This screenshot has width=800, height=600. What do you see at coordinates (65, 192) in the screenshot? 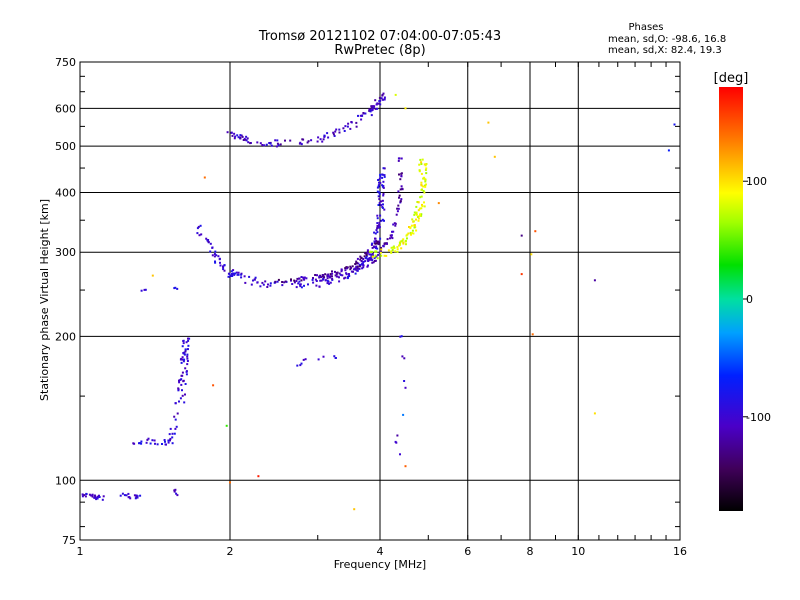
I see `y-tick-label: 400` at bounding box center [65, 192].